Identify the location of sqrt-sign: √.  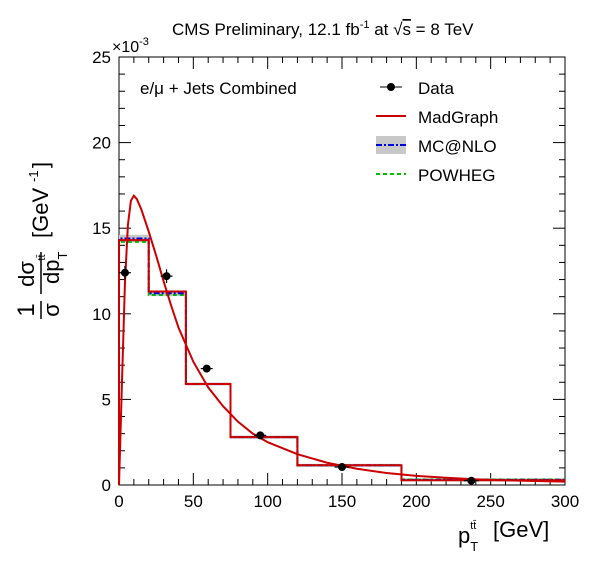
(398, 29).